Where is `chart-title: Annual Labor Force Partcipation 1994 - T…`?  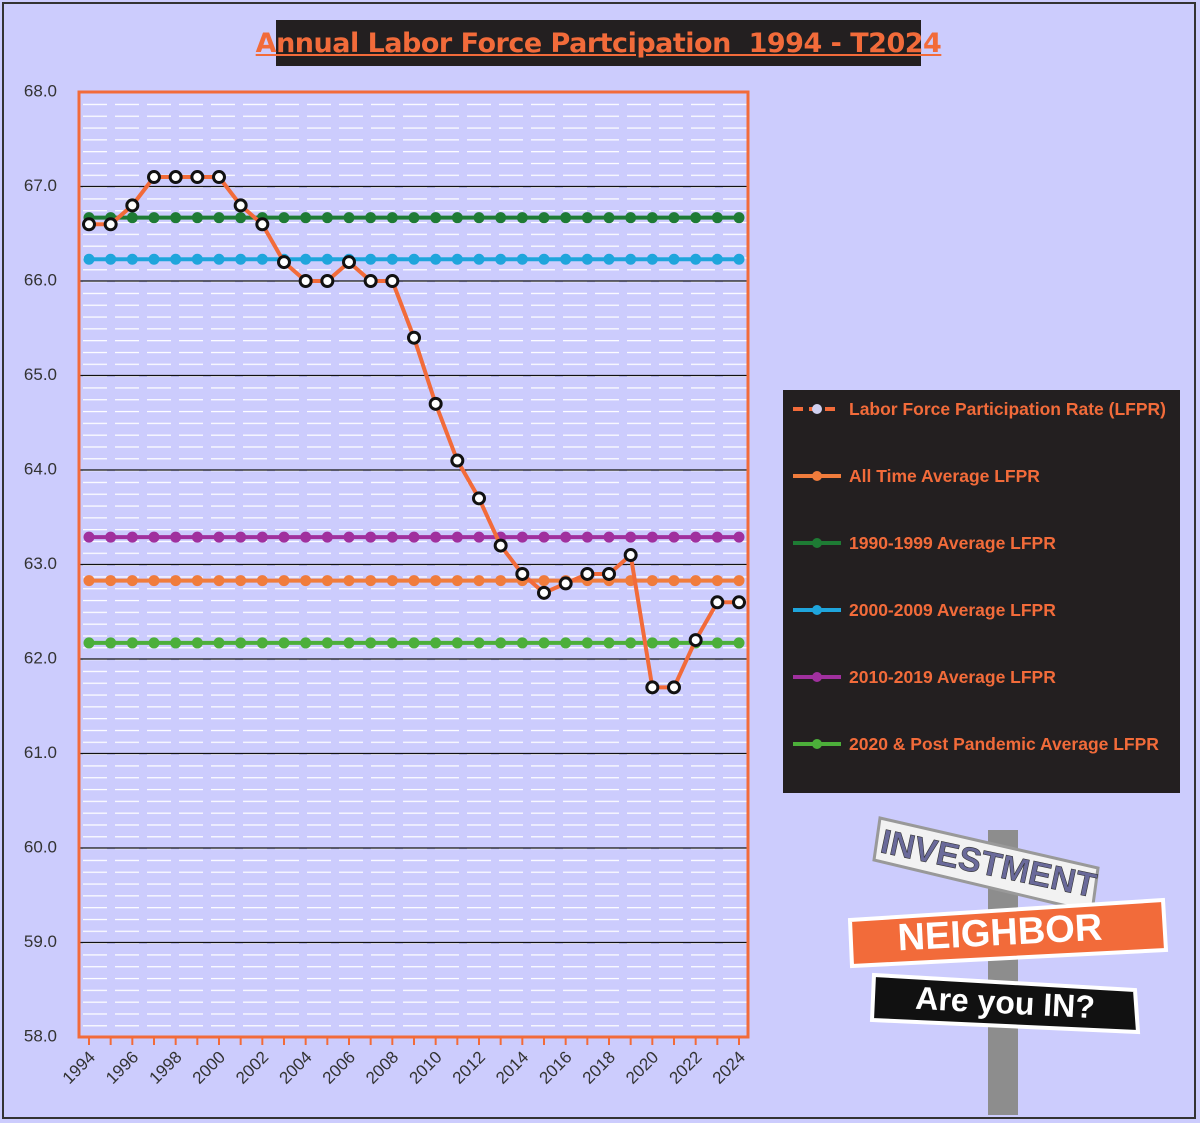 chart-title: Annual Labor Force Partcipation 1994 - T… is located at coordinates (598, 43).